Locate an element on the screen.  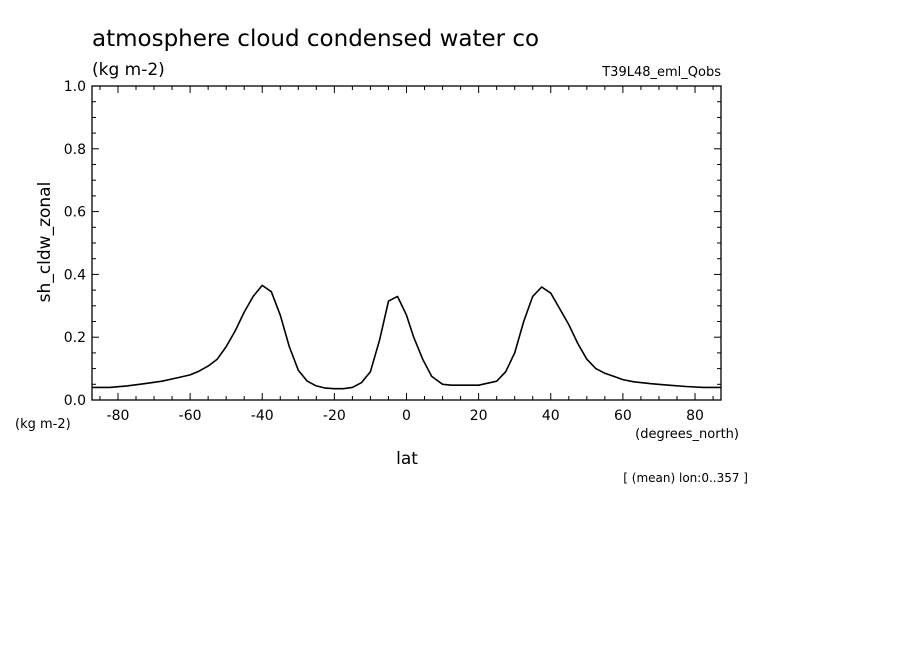
x-units-footer: (degrees_north) is located at coordinates (687, 434).